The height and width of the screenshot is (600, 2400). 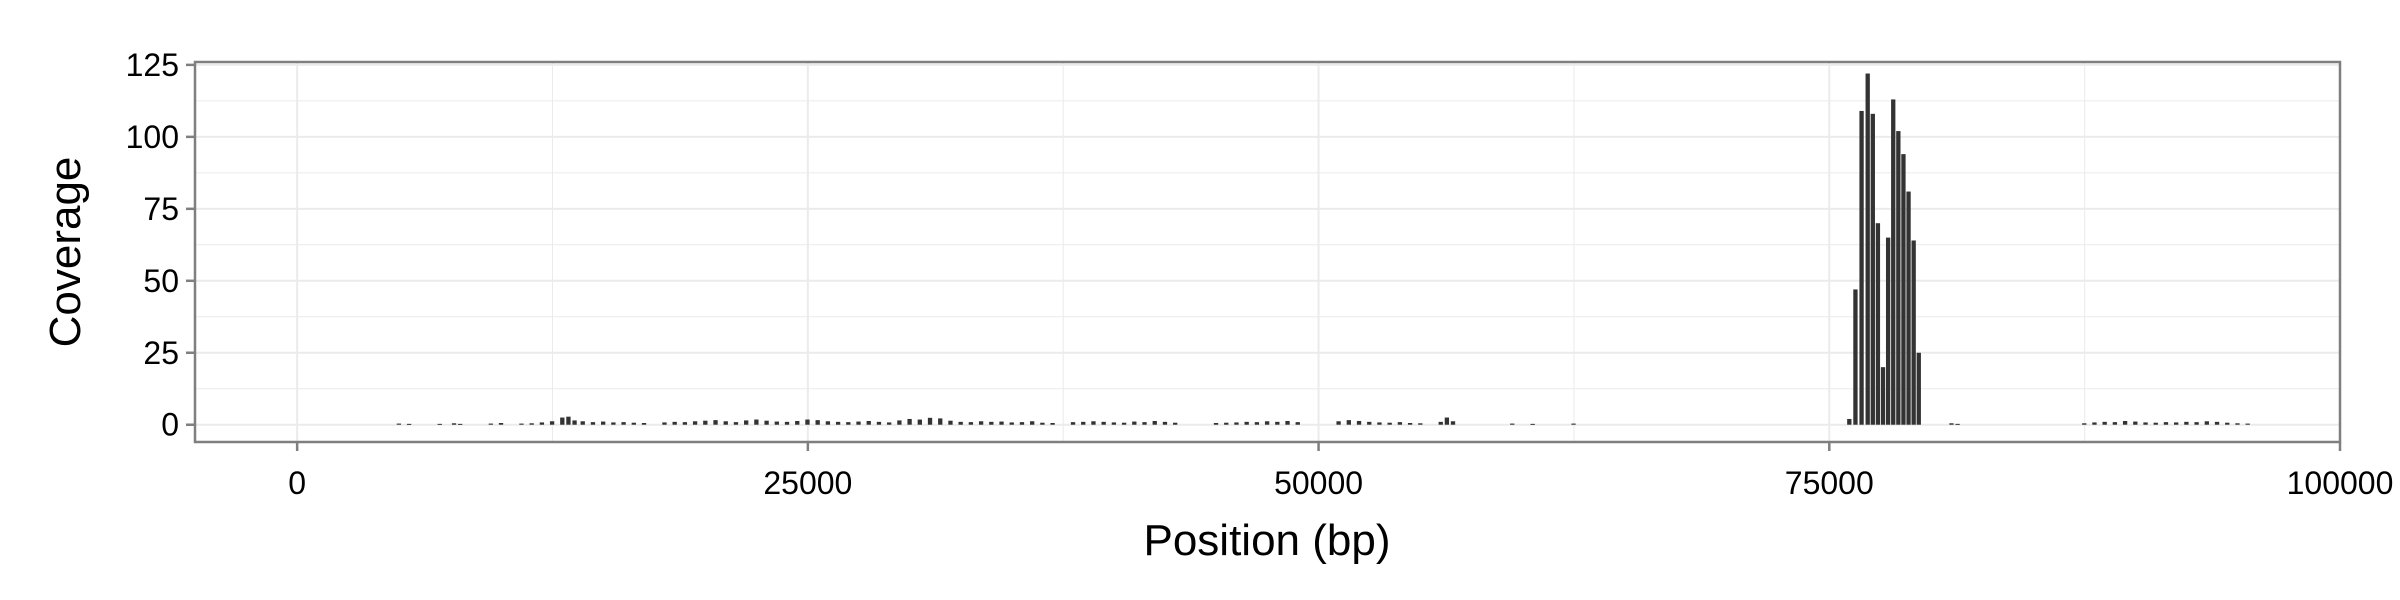 I want to click on y-tick-label: 75, so click(x=161, y=209).